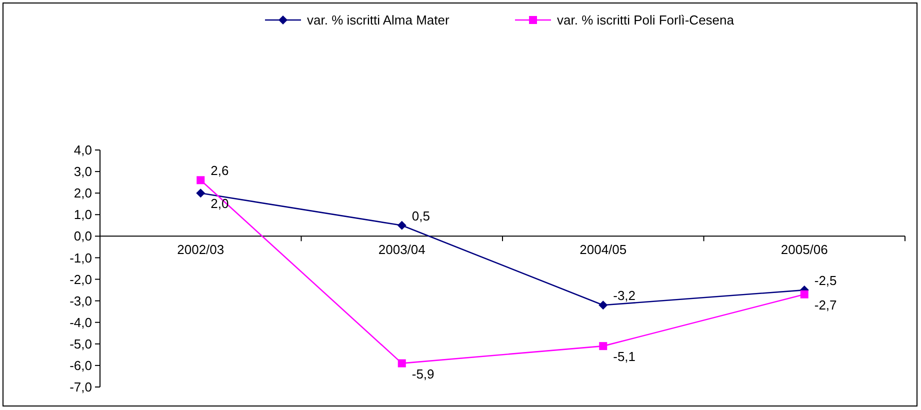 This screenshot has width=921, height=410. I want to click on y-tick-label: 4,0, so click(83, 150).